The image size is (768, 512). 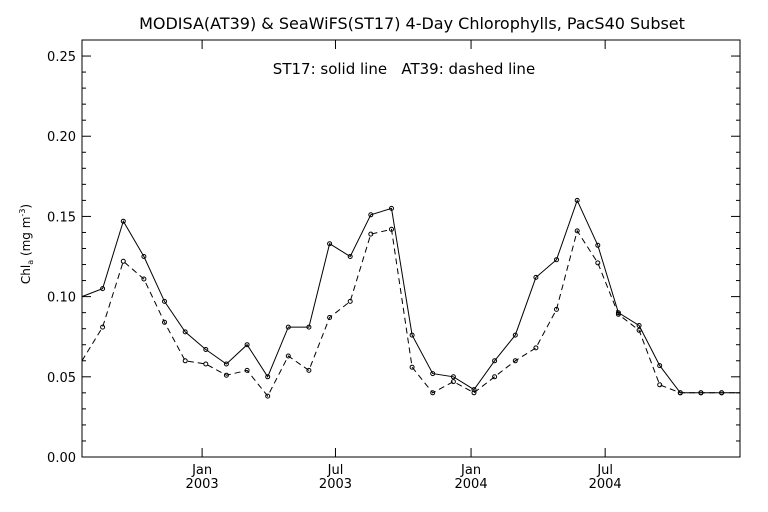 I want to click on y-axis-label-subscript: a, so click(x=30, y=262).